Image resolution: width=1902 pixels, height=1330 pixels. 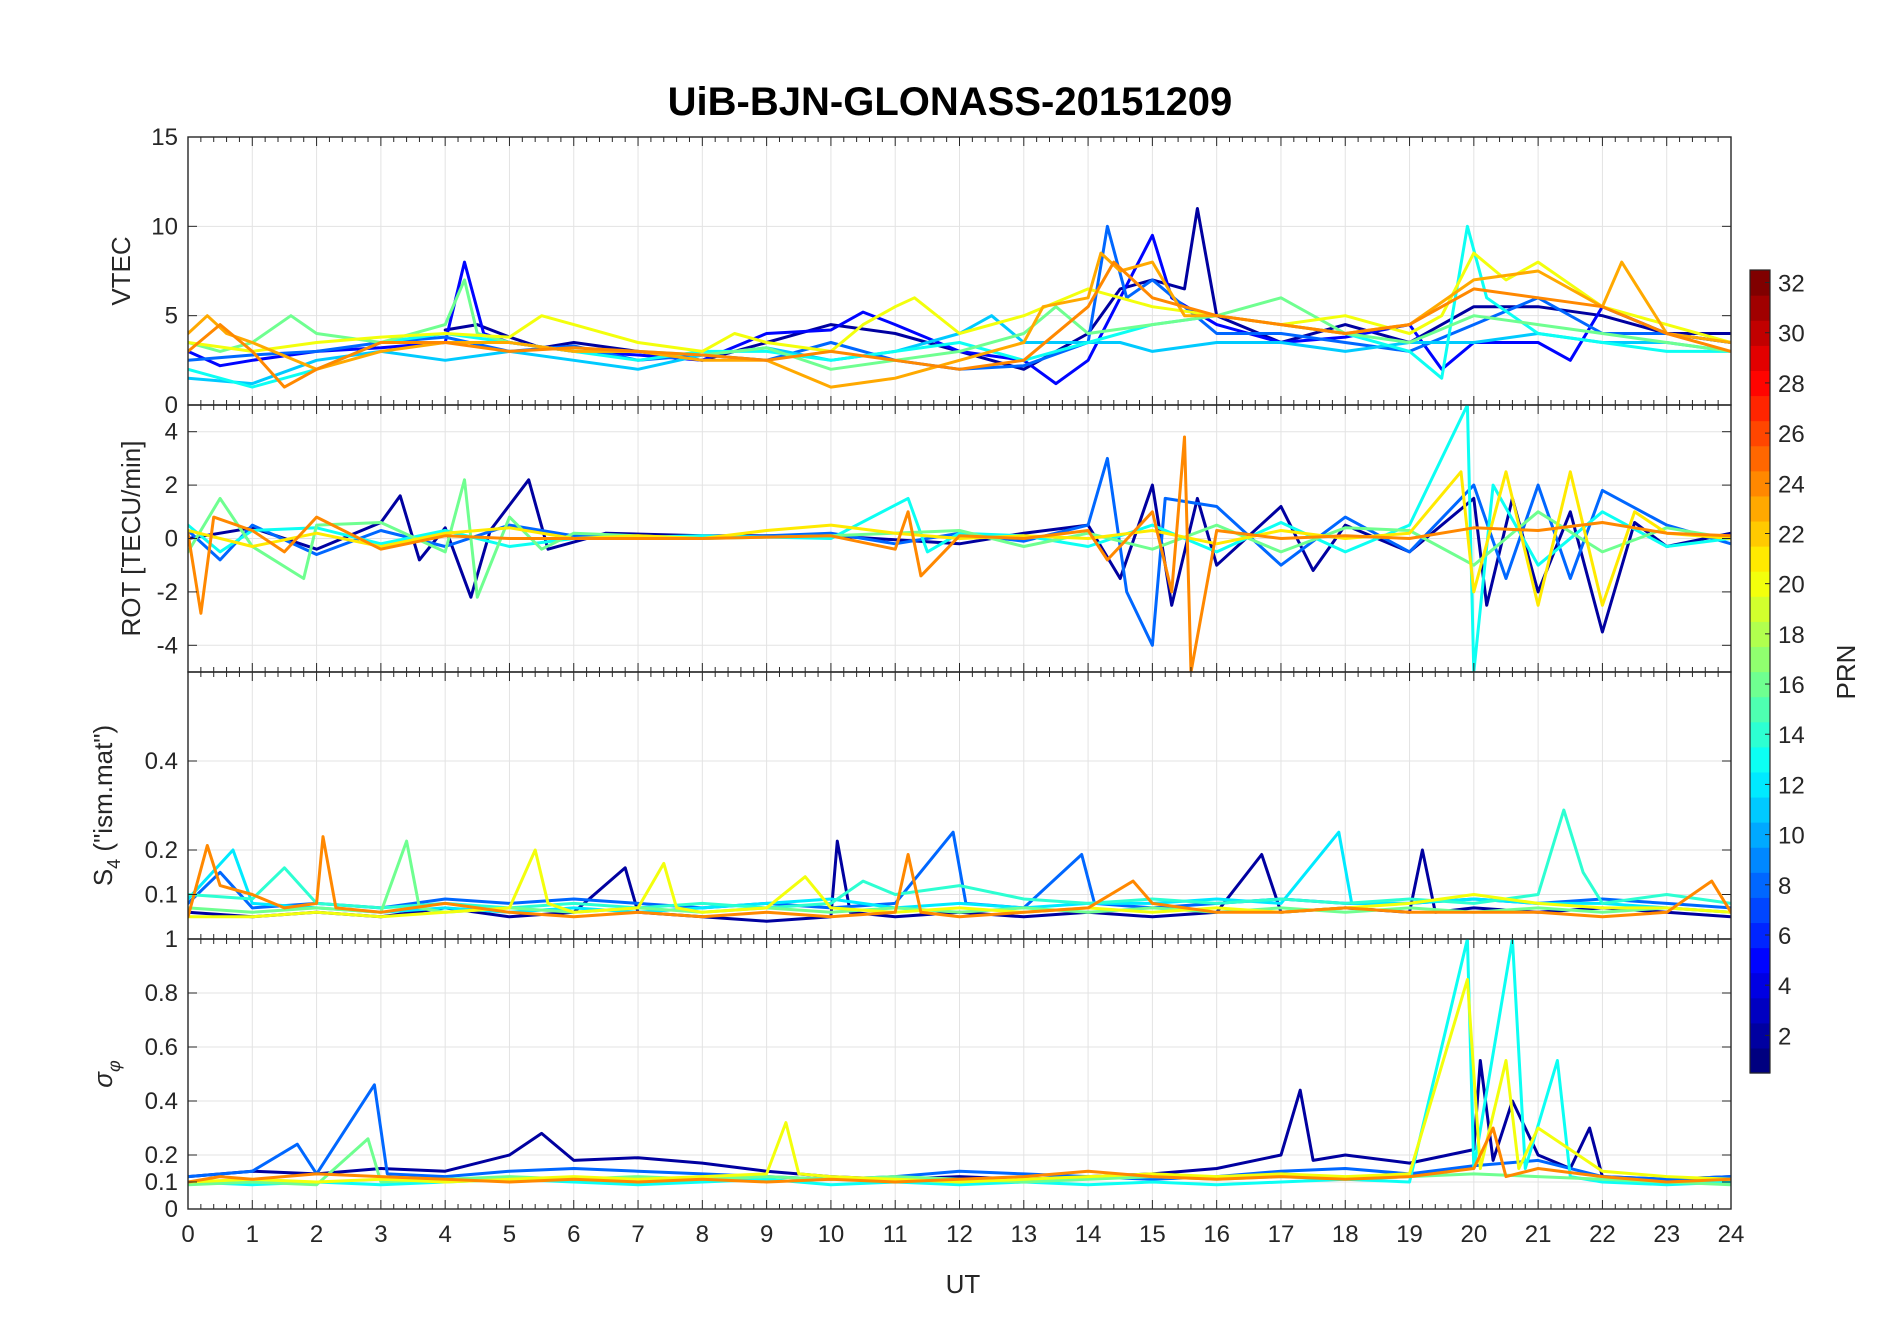 I want to click on colorbar-tick-label: 26, so click(x=1791, y=434).